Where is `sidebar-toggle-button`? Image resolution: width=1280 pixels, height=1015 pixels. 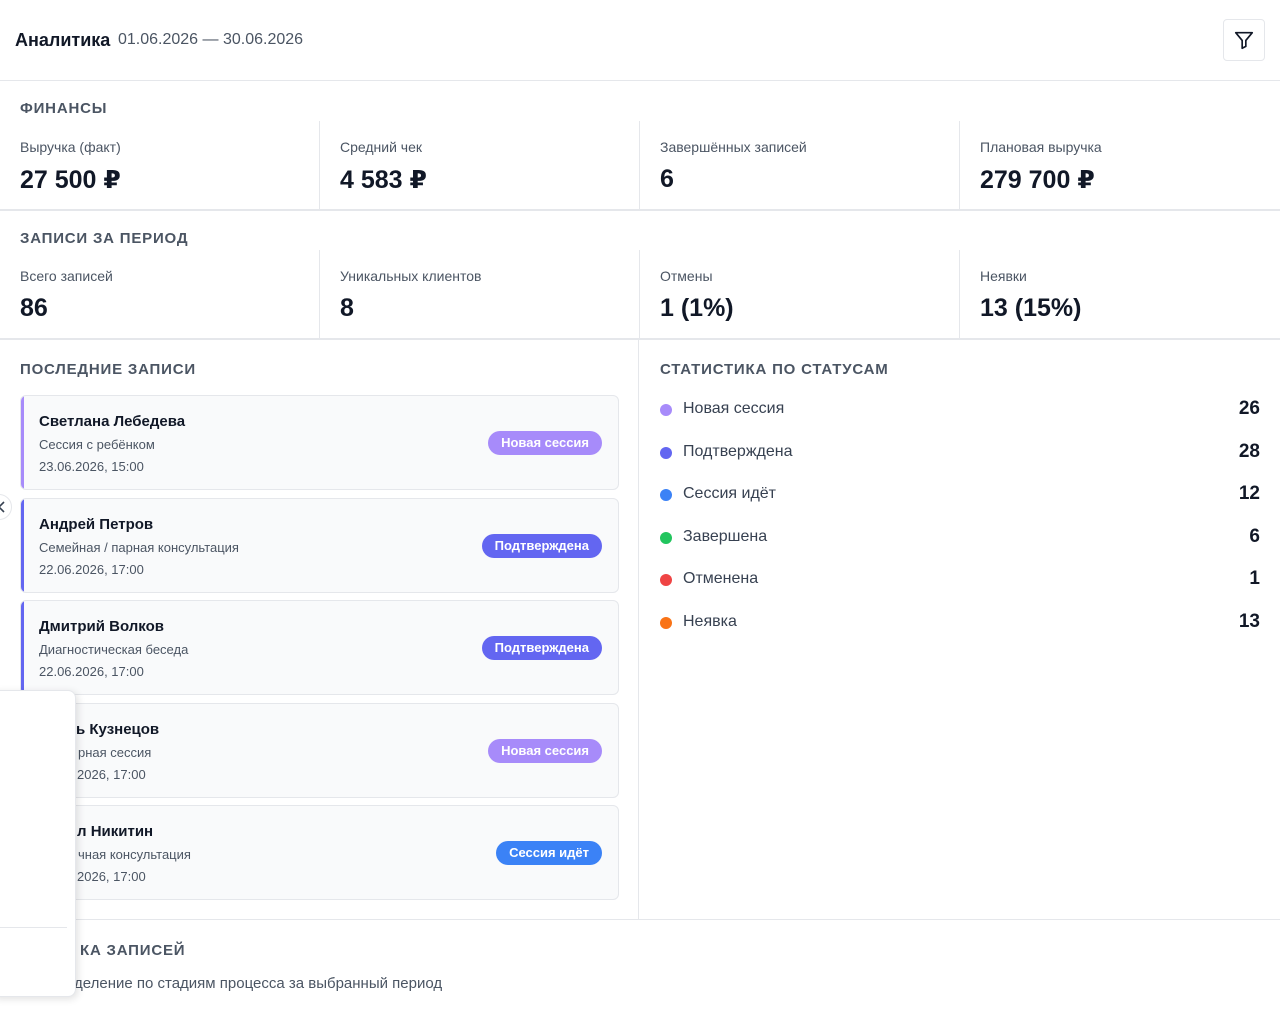 sidebar-toggle-button is located at coordinates (6, 507).